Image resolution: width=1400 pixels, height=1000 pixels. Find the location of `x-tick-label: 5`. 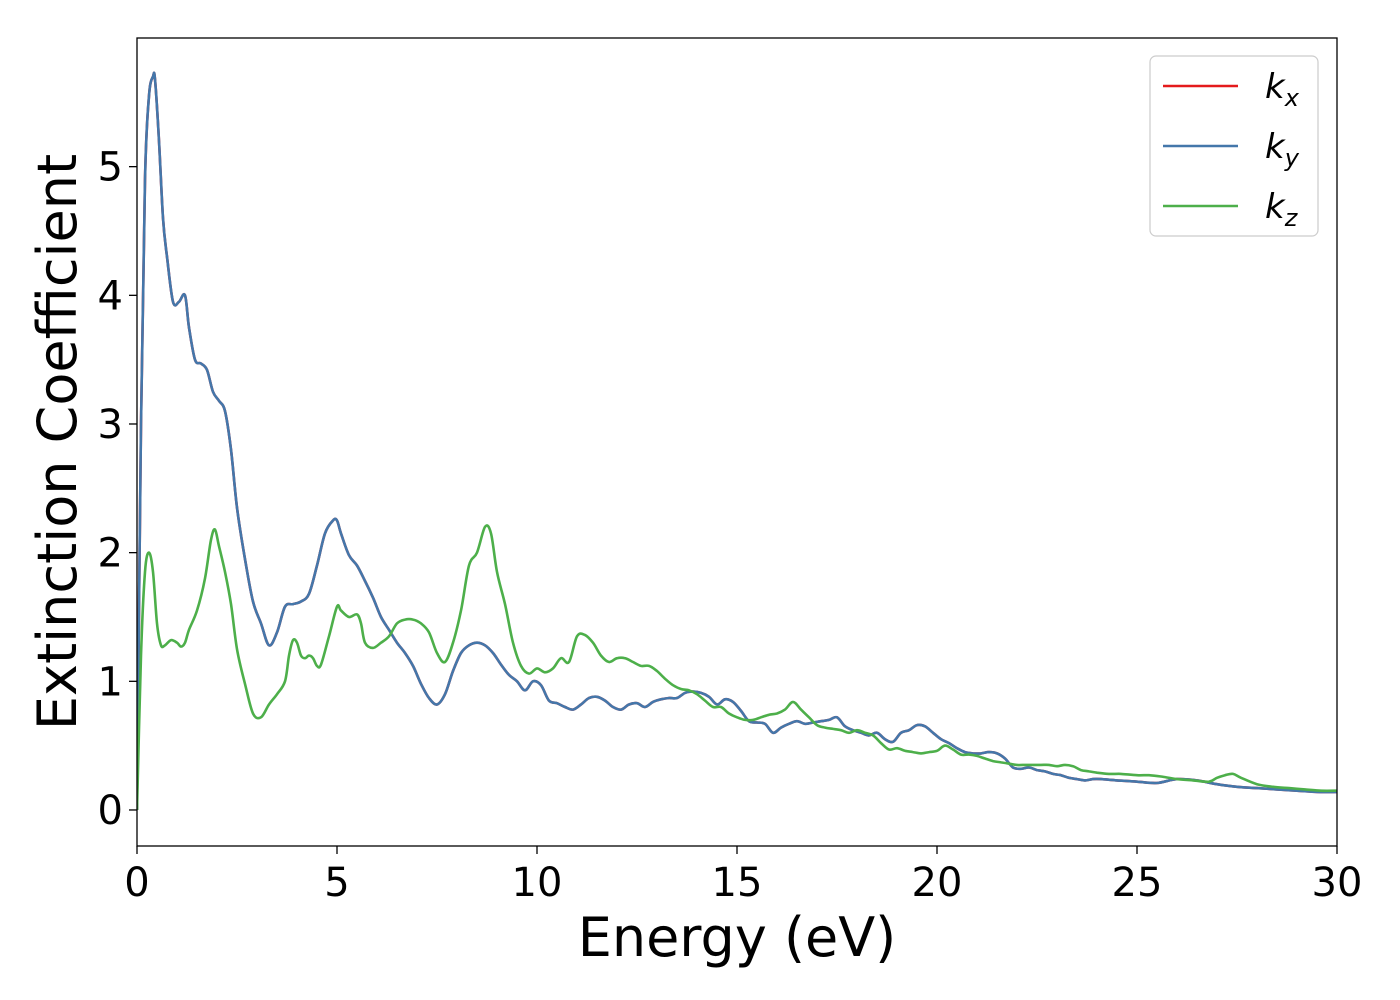

x-tick-label: 5 is located at coordinates (336, 883).